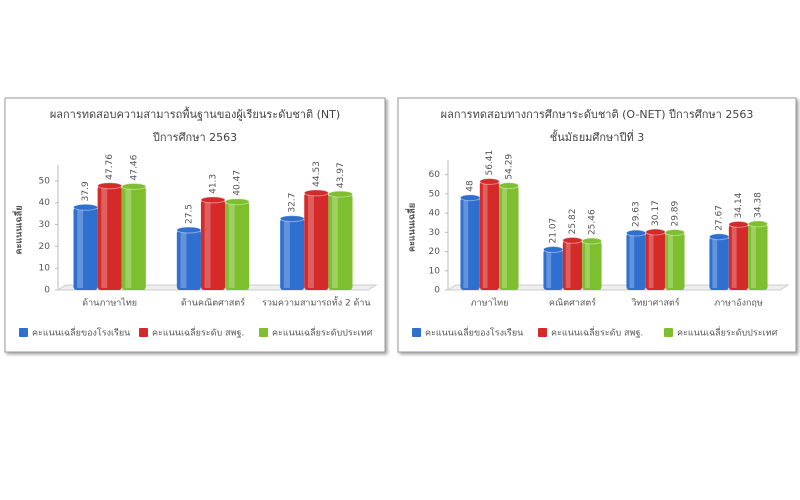 This screenshot has height=500, width=800. I want to click on data-label: 43.97, so click(341, 175).